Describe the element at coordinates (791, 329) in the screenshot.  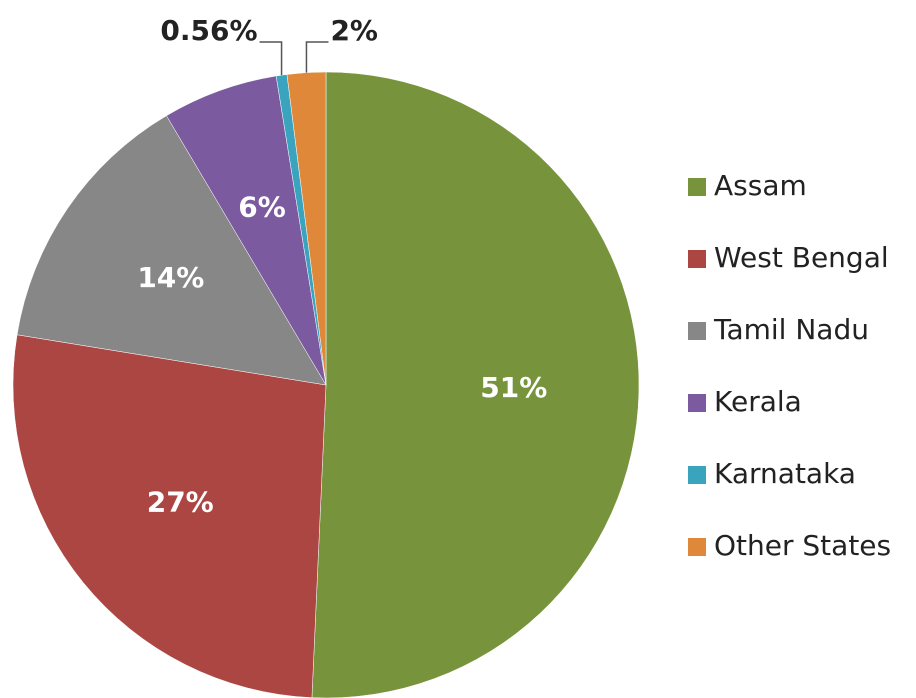
I see `legend-label: Tamil Nadu` at that location.